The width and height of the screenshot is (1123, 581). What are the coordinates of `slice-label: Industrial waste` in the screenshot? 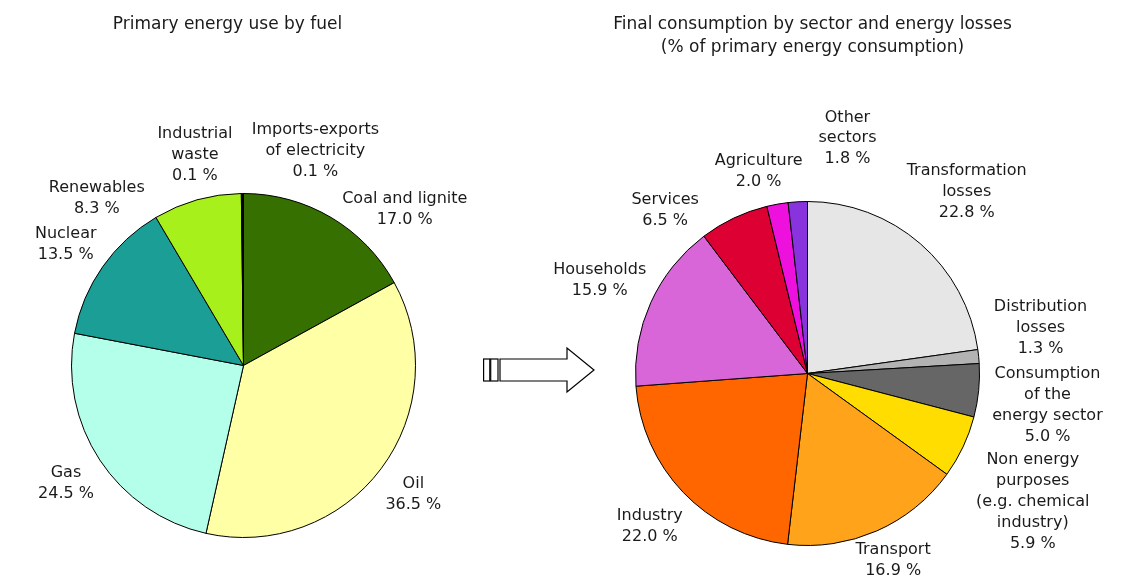 It's located at (195, 143).